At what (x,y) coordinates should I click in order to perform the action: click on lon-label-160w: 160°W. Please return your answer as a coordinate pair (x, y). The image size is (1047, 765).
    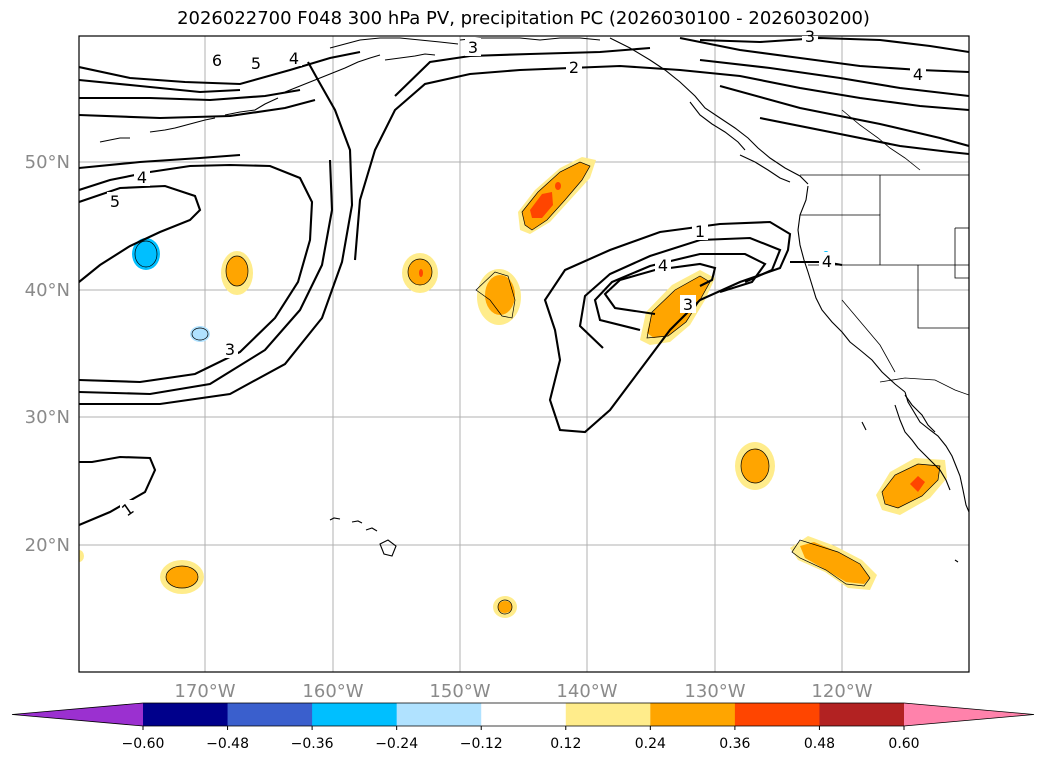
    Looking at the image, I should click on (332, 691).